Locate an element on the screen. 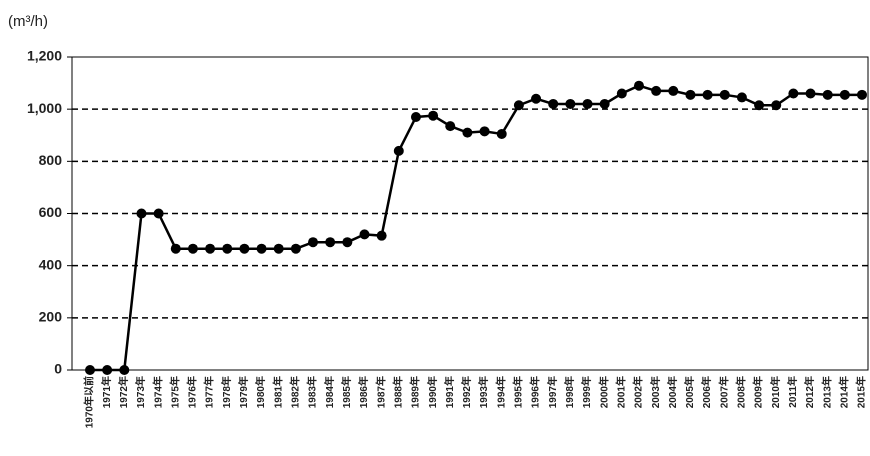 The height and width of the screenshot is (456, 870). x-tick-label: 1995年 is located at coordinates (518, 392).